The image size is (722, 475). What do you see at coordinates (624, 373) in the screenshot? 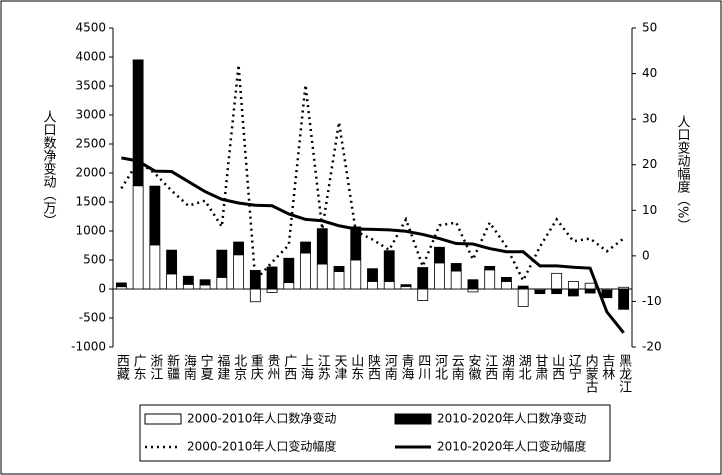
I see `x-tick-label: 黑龙江` at bounding box center [624, 373].